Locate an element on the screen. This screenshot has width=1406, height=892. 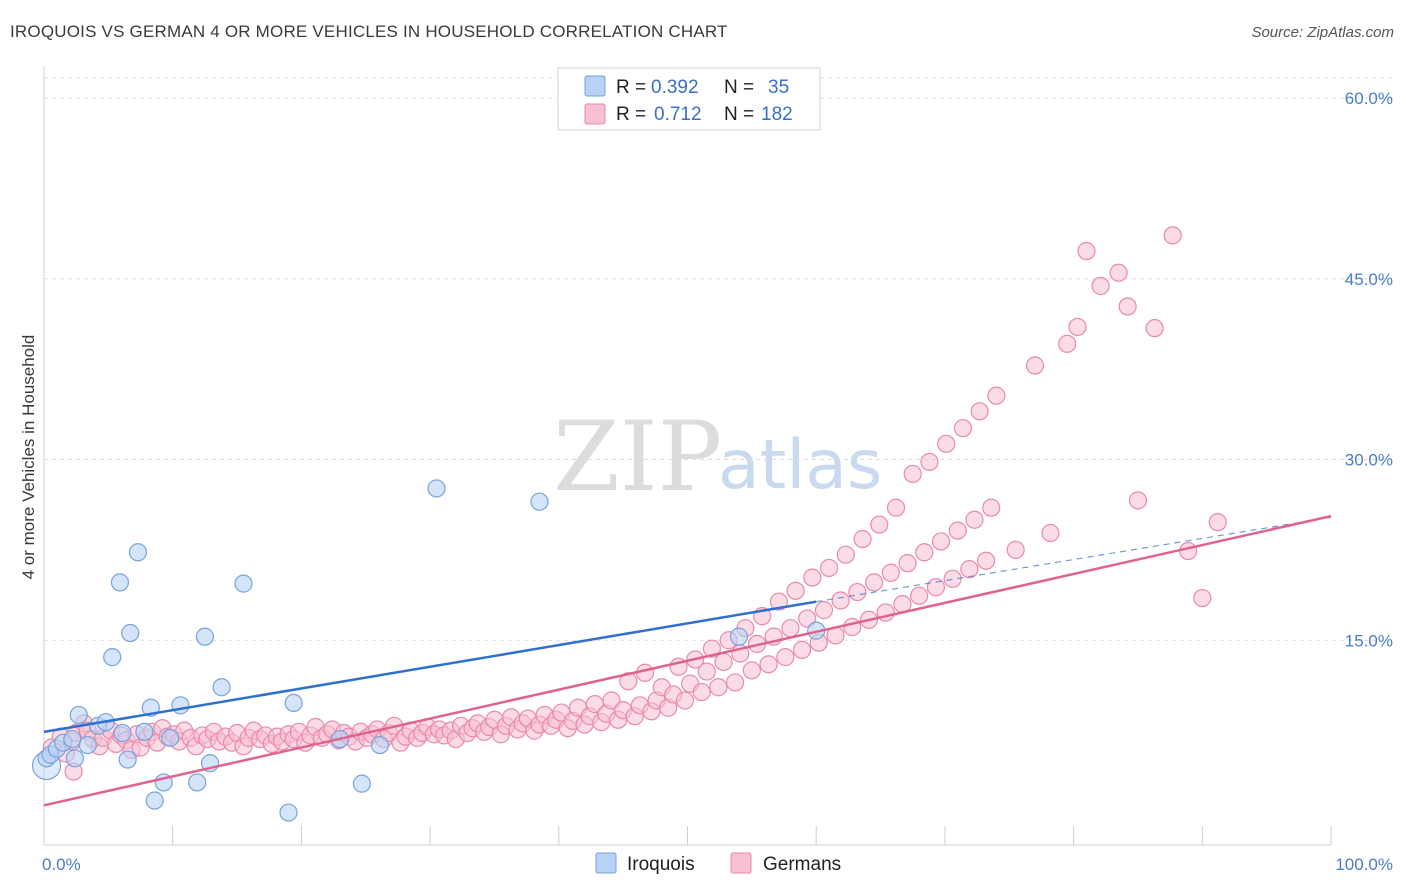
bottom-legend-iroquois: Iroquois is located at coordinates (661, 864).